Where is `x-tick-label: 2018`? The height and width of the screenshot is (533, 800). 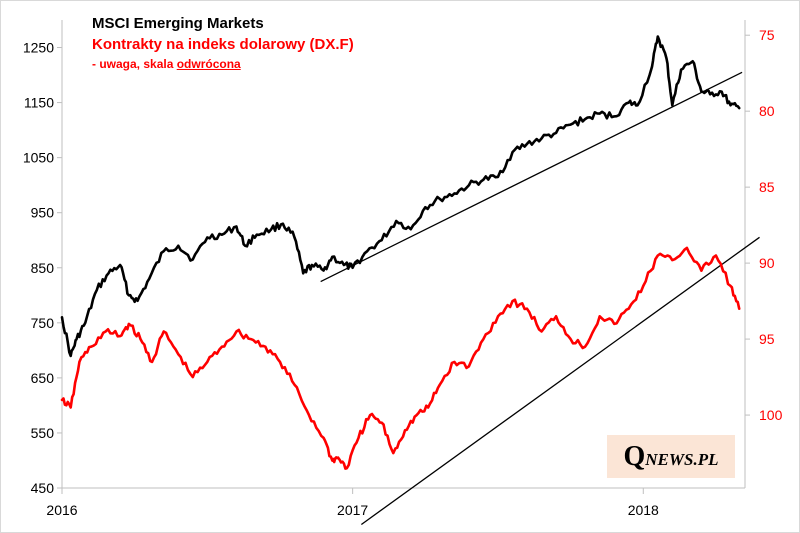 x-tick-label: 2018 is located at coordinates (643, 510).